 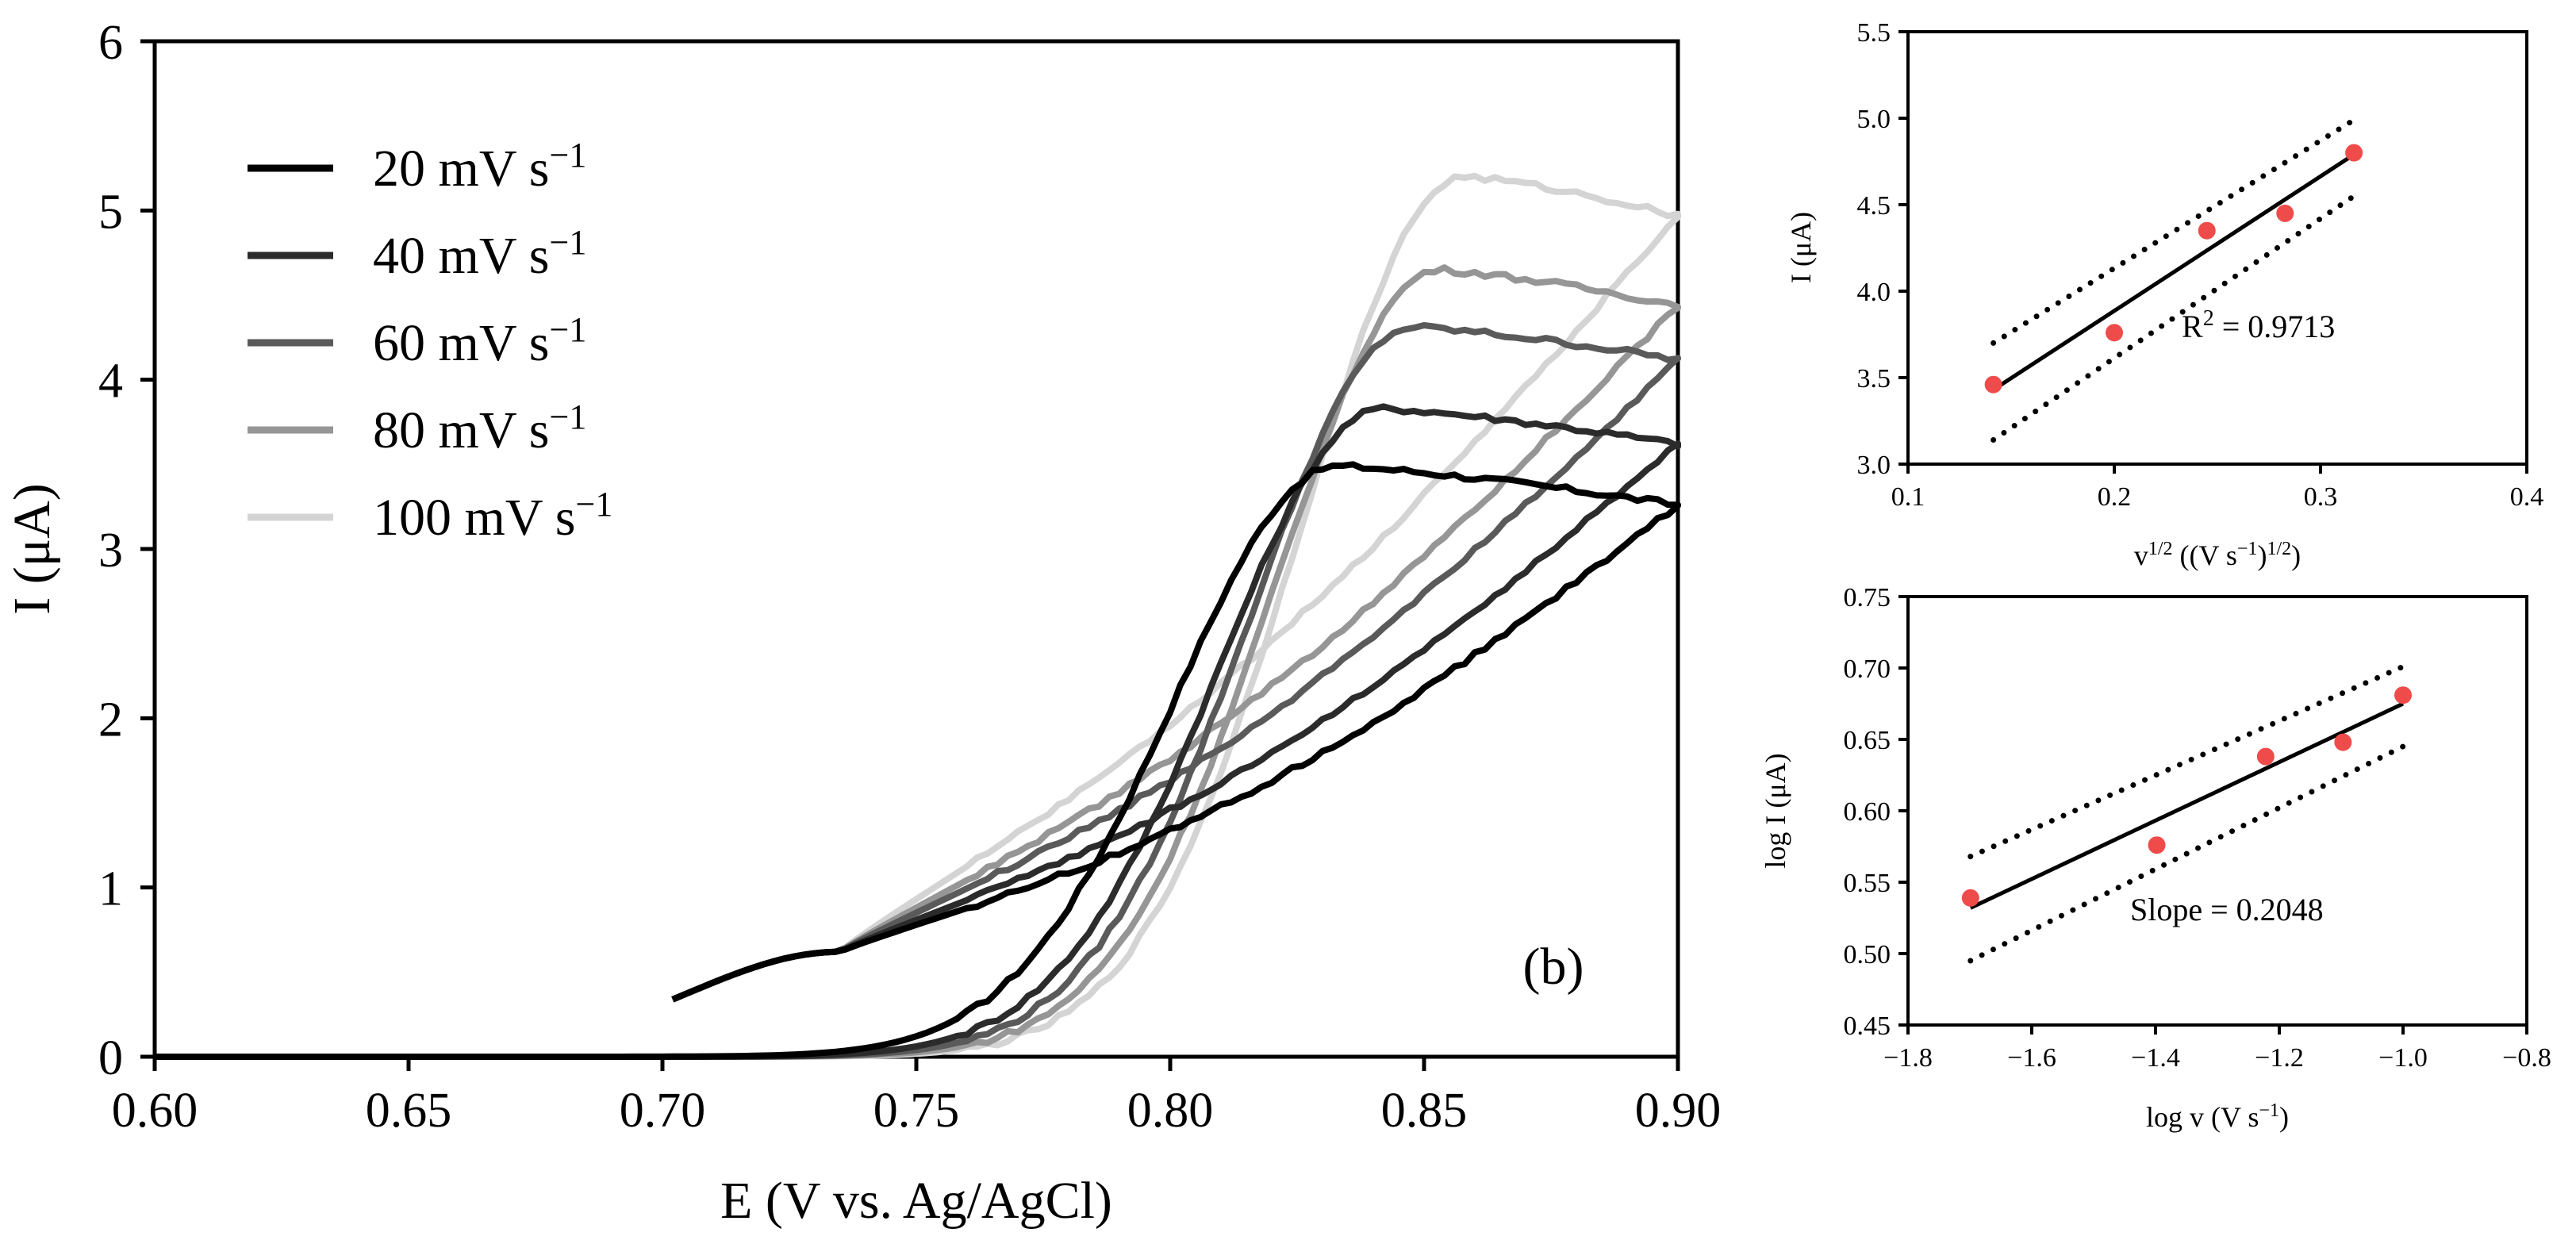 What do you see at coordinates (1868, 1026) in the screenshot?
I see `inset-y-tick-label: 0.45` at bounding box center [1868, 1026].